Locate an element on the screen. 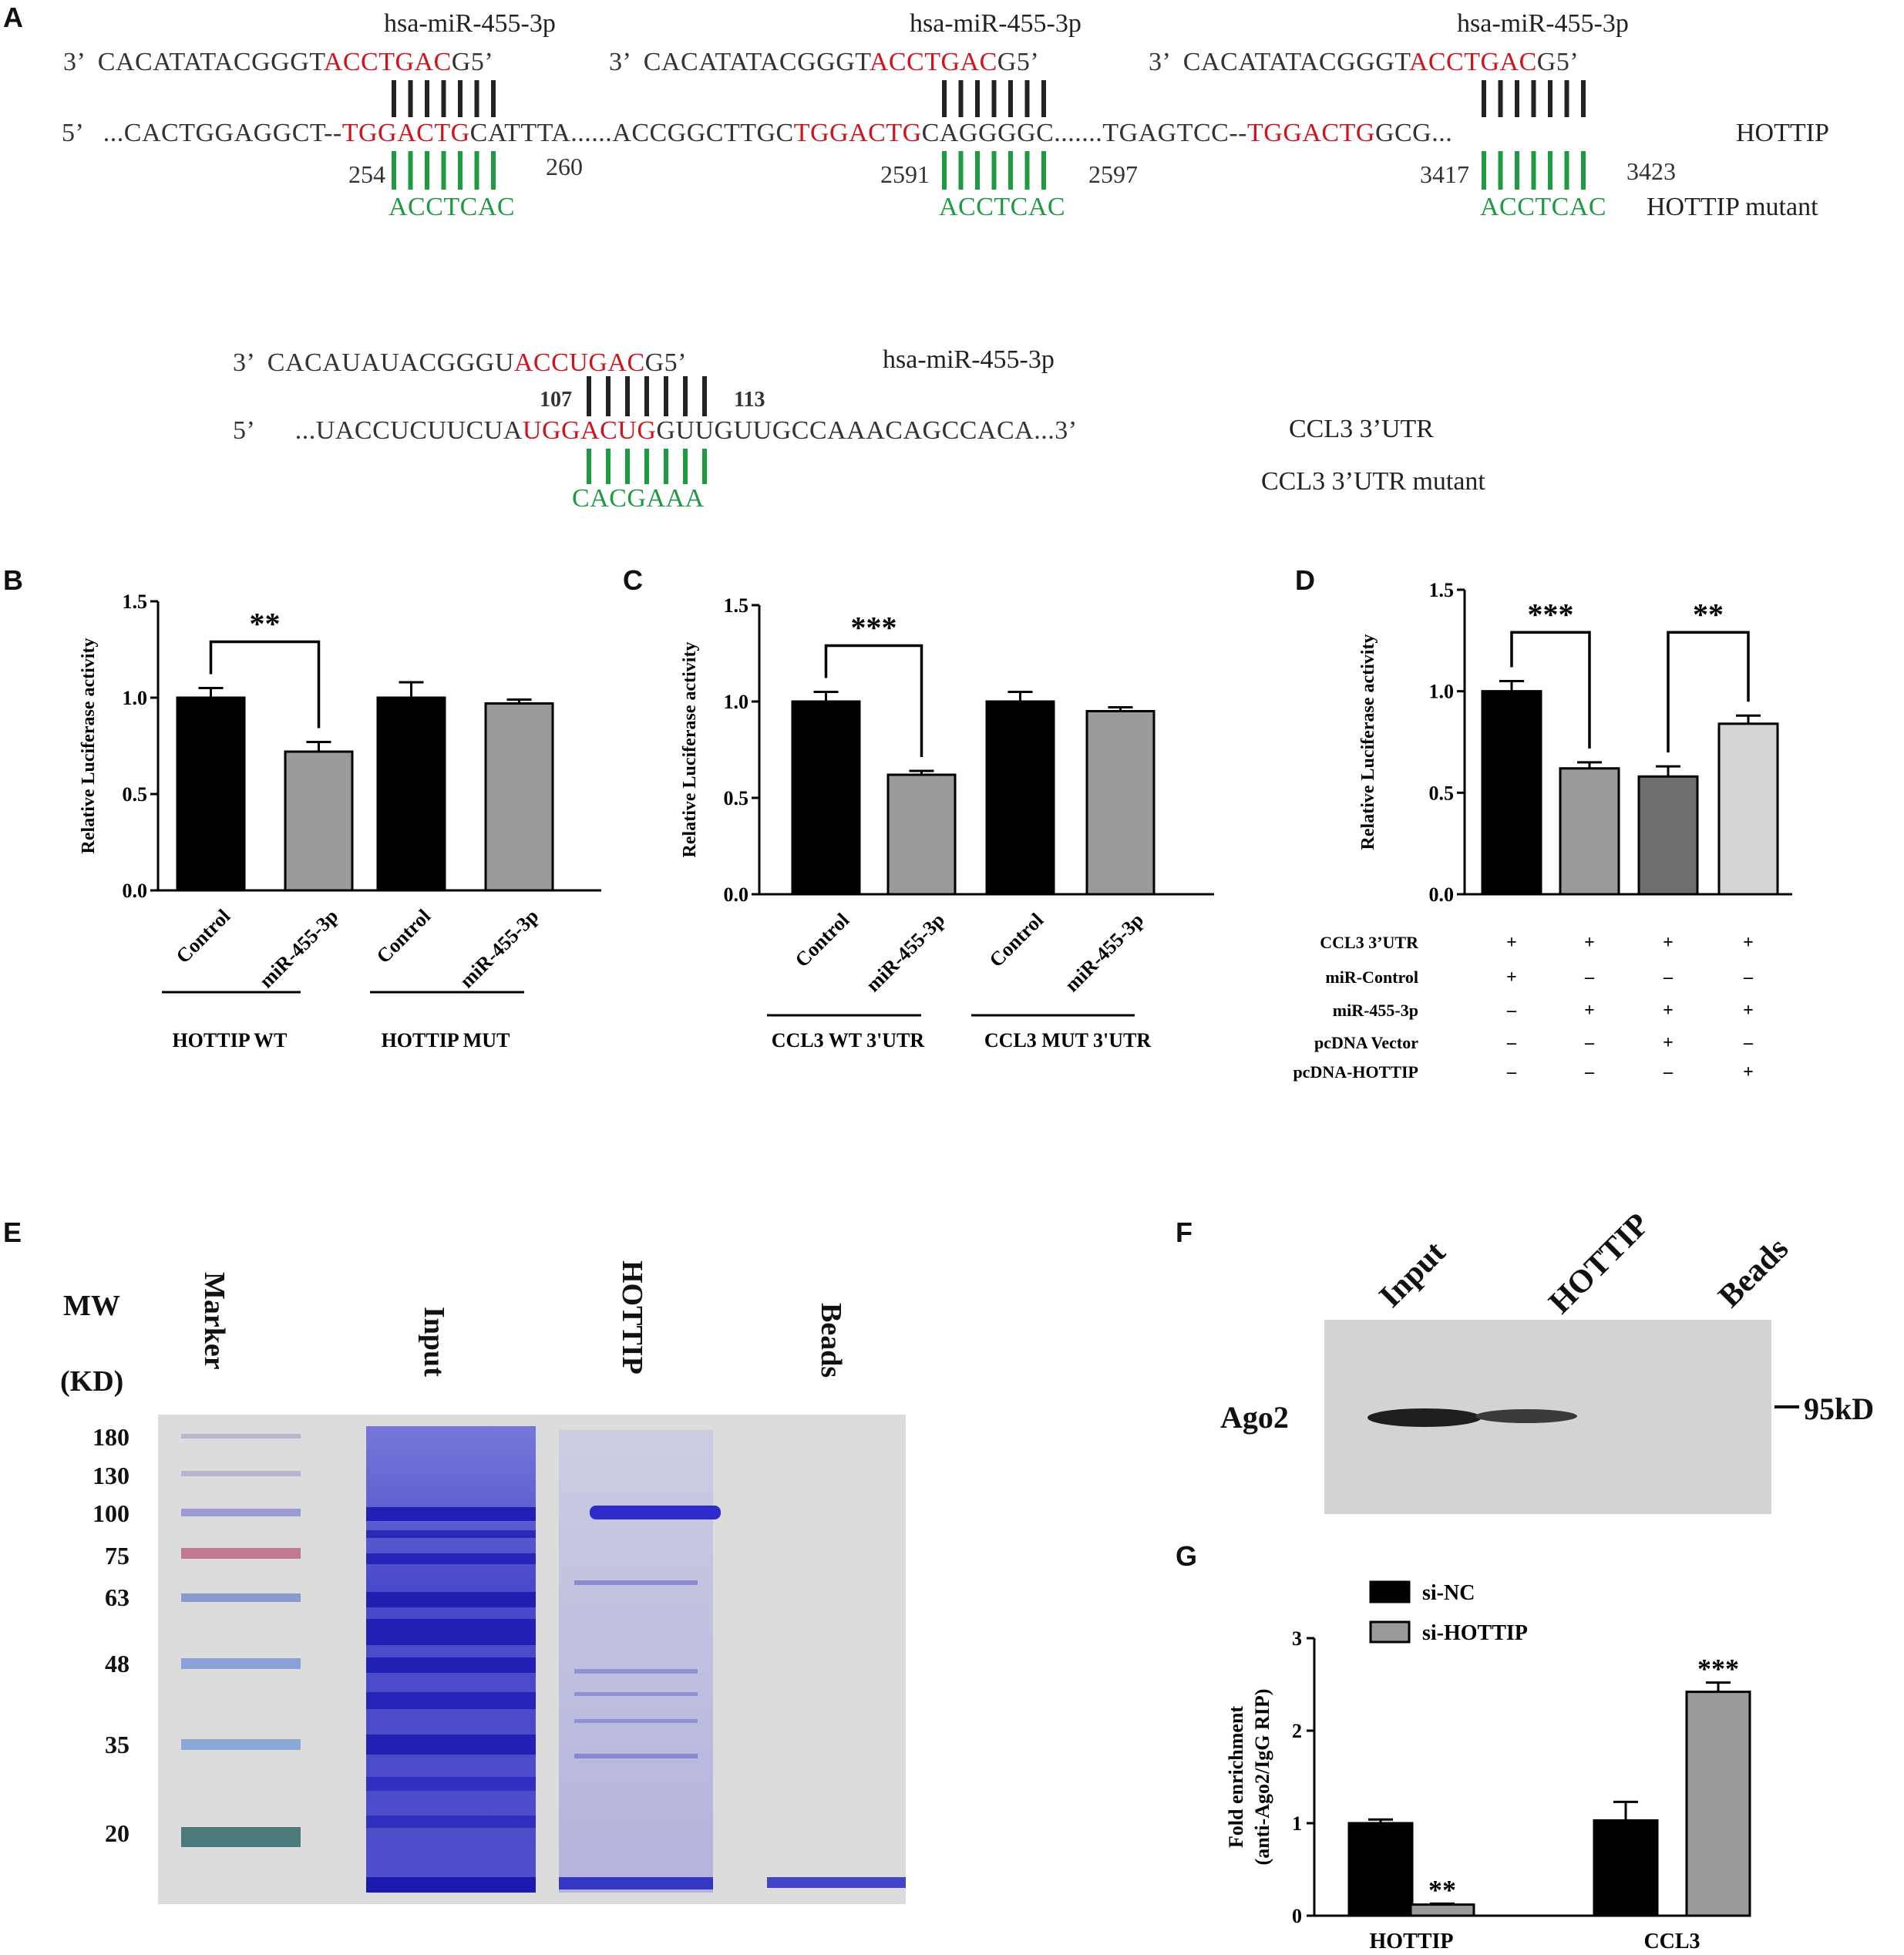 This screenshot has width=1904, height=1955. site2-end: 2597 is located at coordinates (1113, 174).